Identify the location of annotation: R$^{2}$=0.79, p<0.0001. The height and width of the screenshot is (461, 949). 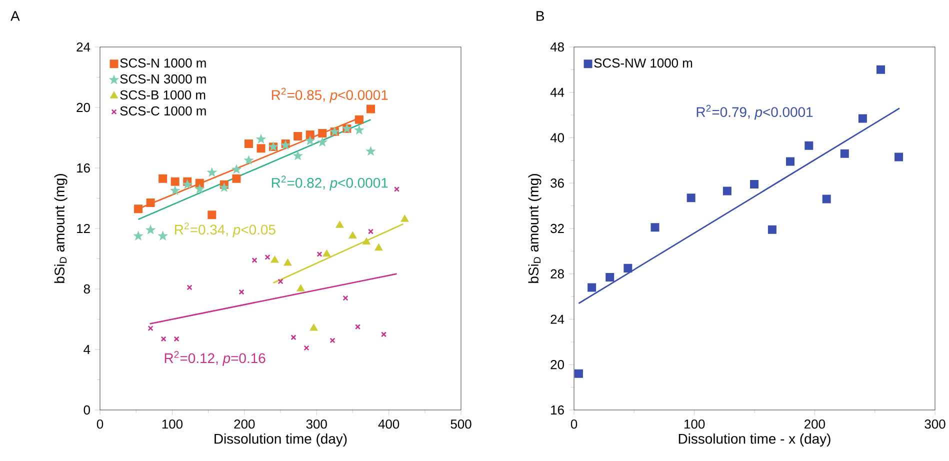
(754, 112).